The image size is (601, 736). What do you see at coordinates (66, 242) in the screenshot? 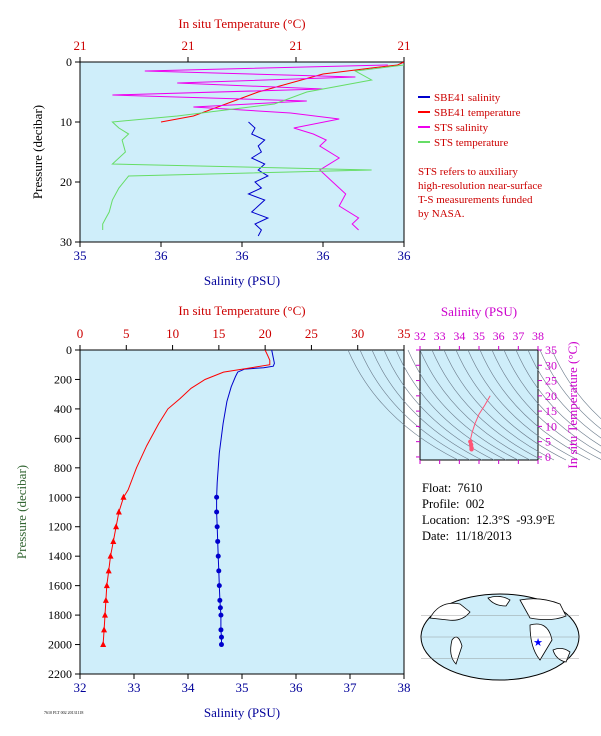
I see `top-y-tick-label: 30` at bounding box center [66, 242].